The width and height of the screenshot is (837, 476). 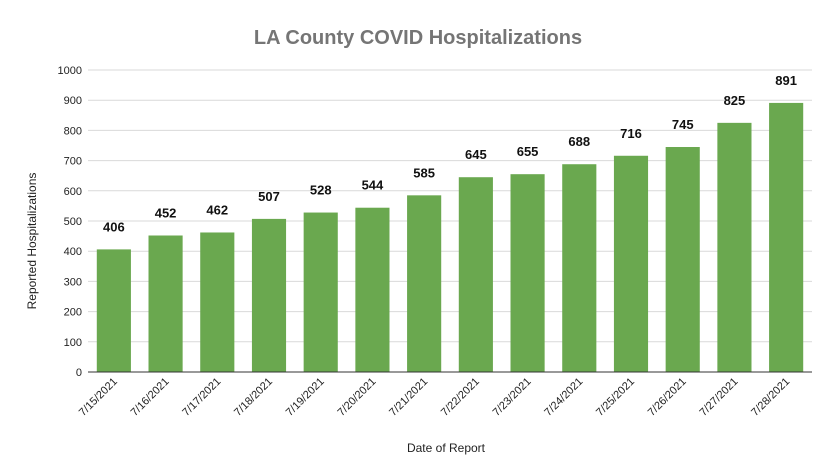 What do you see at coordinates (563, 397) in the screenshot?
I see `x-tick-label: 7/24/2021` at bounding box center [563, 397].